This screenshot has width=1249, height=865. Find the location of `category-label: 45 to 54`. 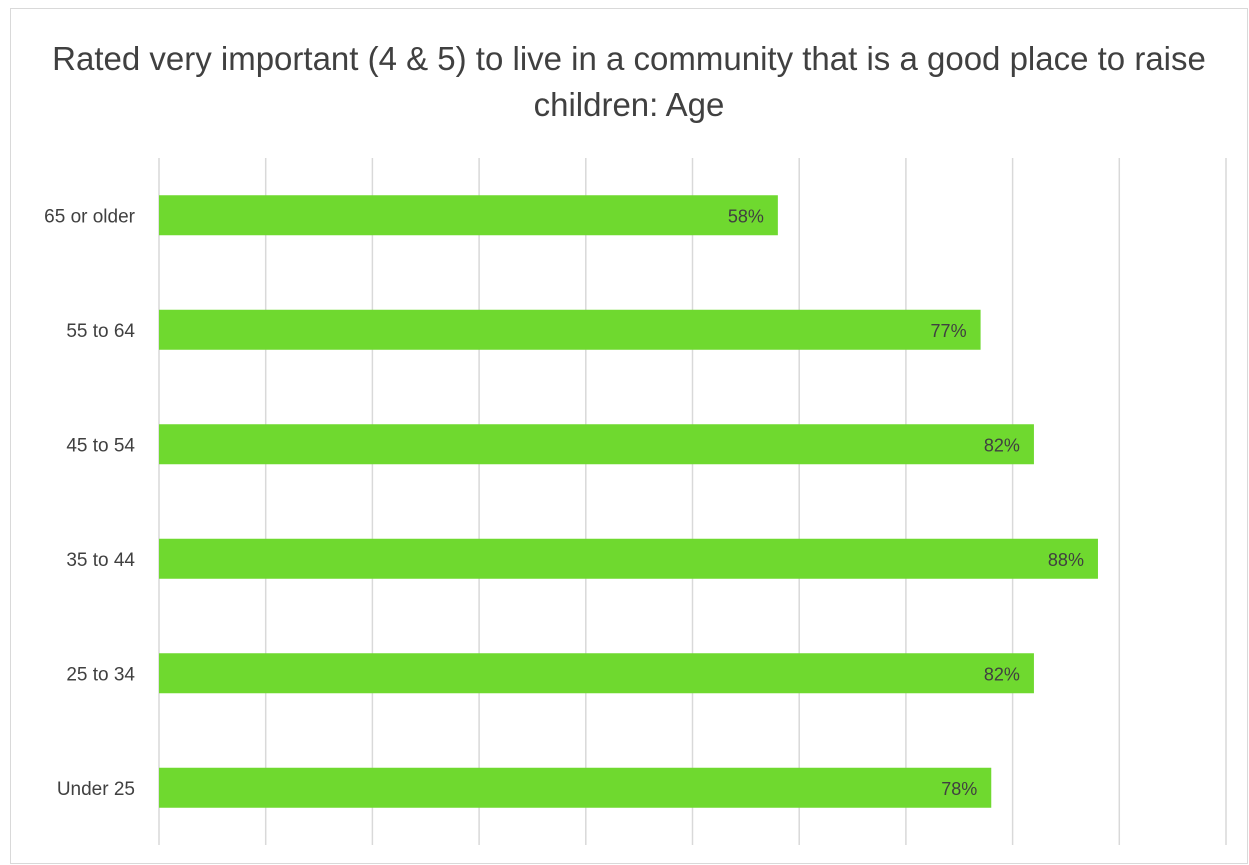

category-label: 45 to 54 is located at coordinates (100, 445).